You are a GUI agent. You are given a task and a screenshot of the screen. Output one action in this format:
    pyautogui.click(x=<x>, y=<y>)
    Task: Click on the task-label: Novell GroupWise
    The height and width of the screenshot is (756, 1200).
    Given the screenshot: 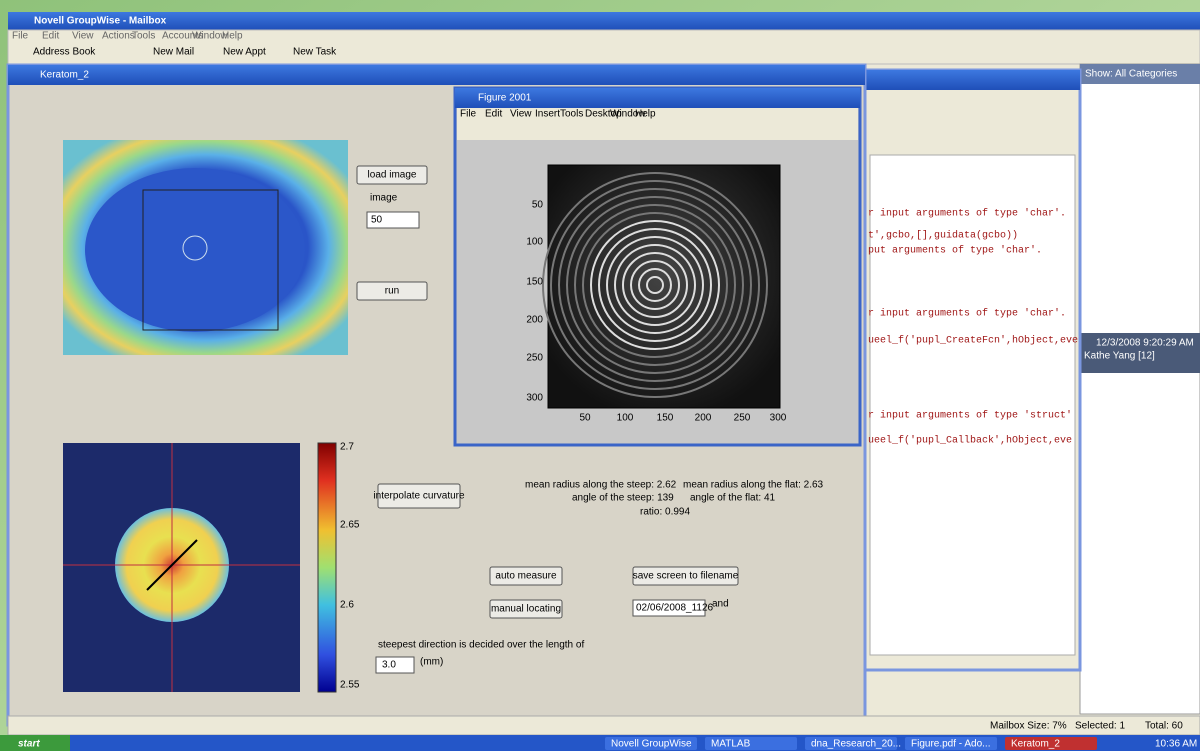 What is the action you would take?
    pyautogui.click(x=651, y=744)
    